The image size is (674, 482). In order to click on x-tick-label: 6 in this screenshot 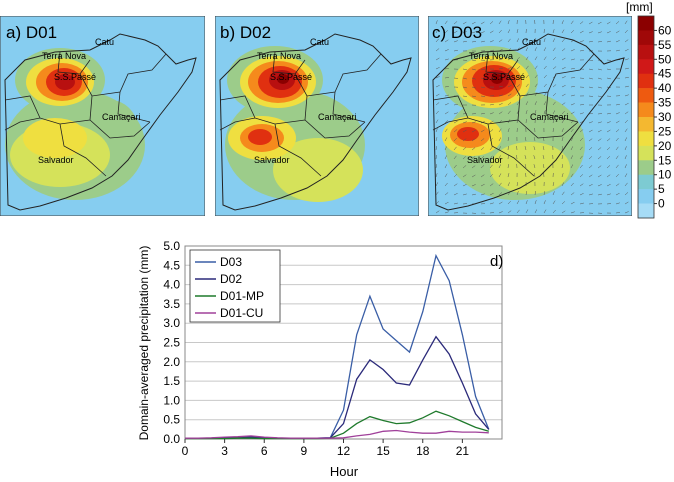, I will do `click(264, 451)`.